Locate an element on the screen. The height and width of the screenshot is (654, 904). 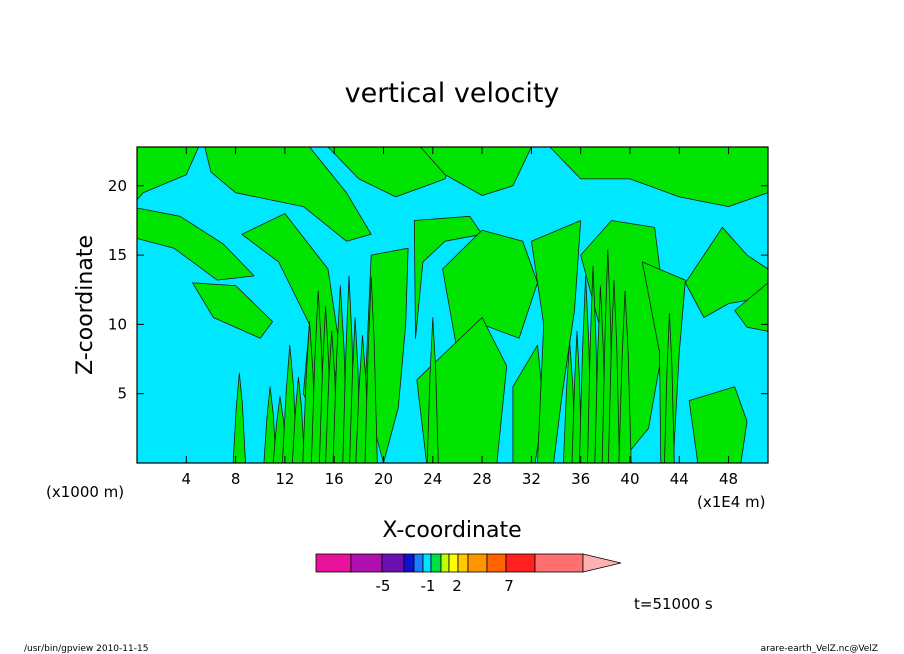
x-tick-label: 28 is located at coordinates (482, 479).